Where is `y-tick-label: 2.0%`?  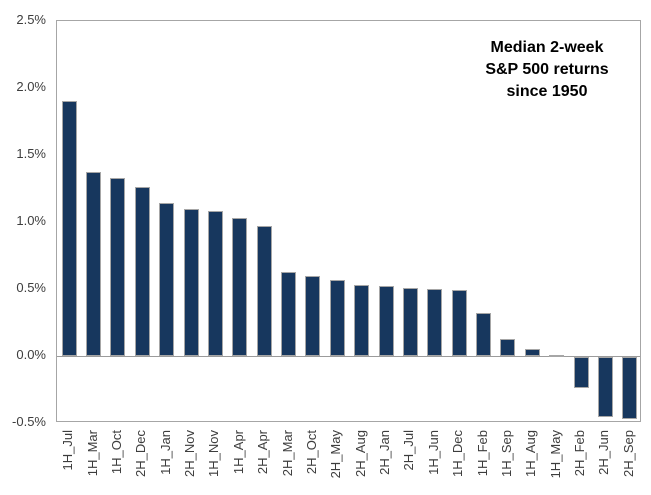 y-tick-label: 2.0% is located at coordinates (31, 86).